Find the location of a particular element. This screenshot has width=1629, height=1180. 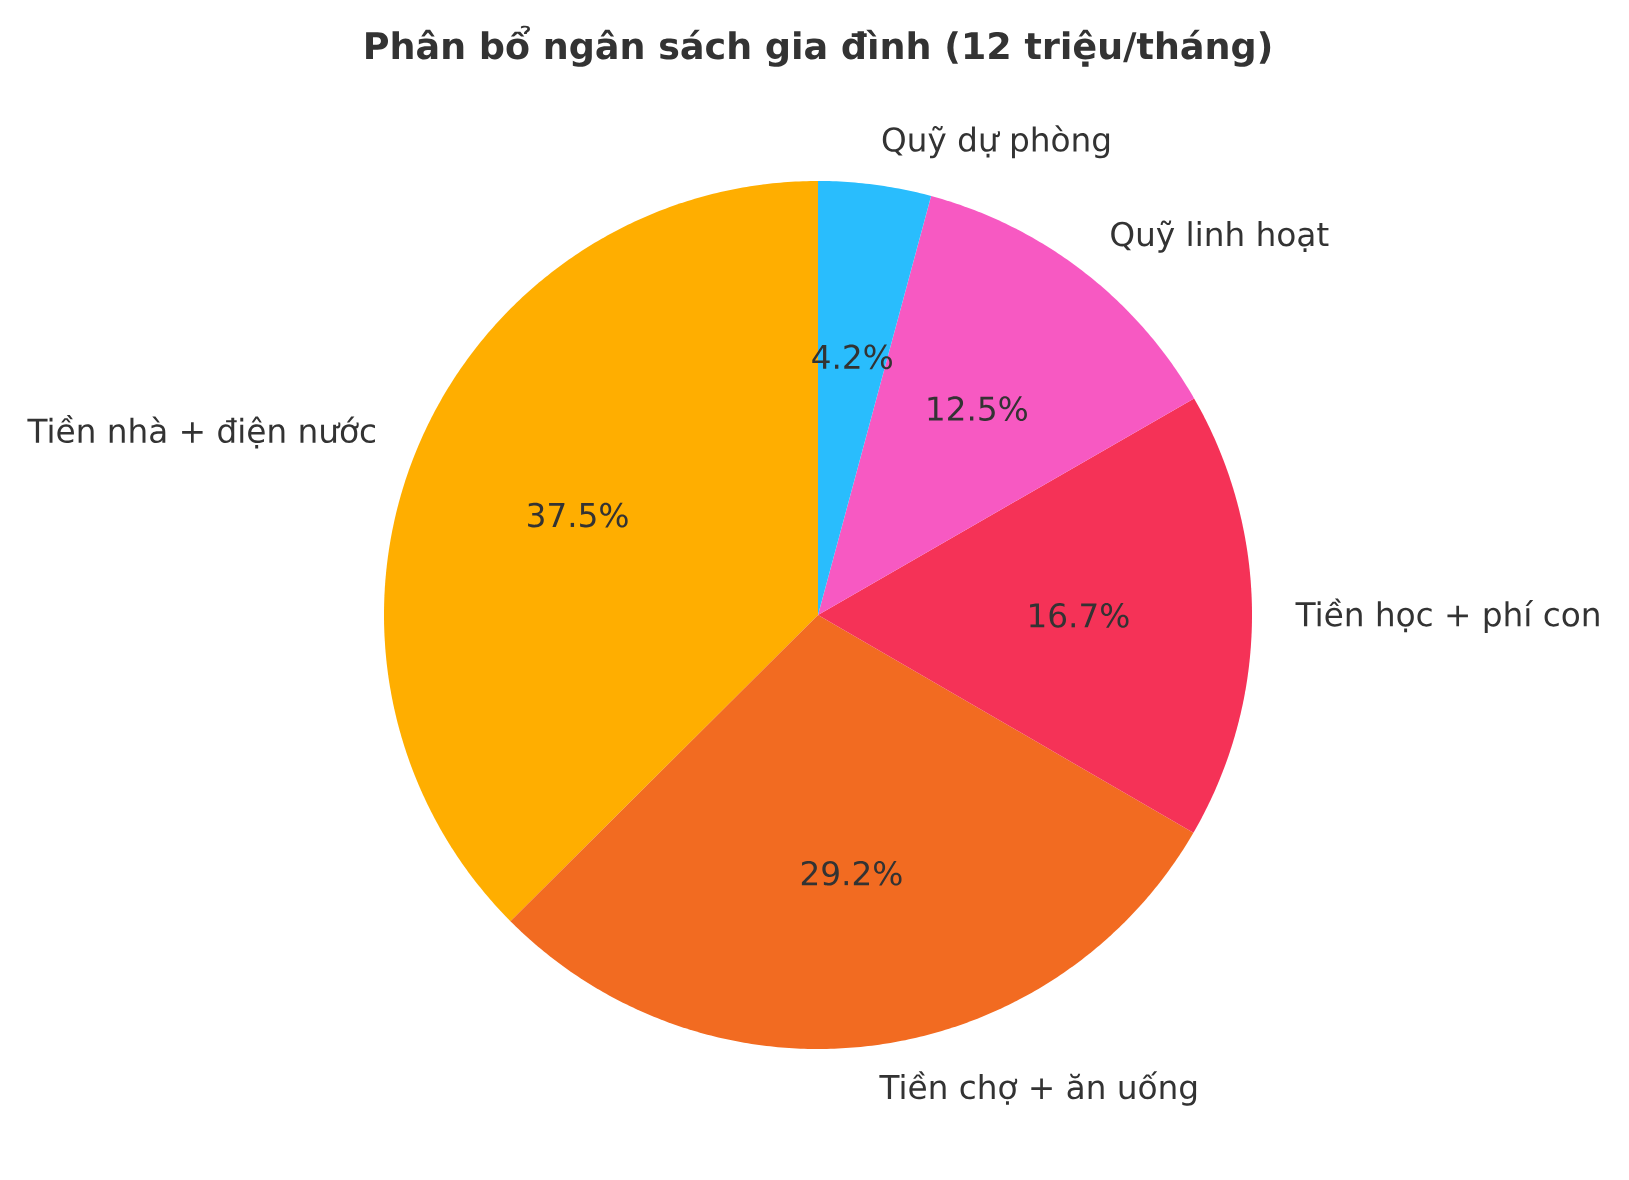

data-label: 16.7% is located at coordinates (1079, 615).